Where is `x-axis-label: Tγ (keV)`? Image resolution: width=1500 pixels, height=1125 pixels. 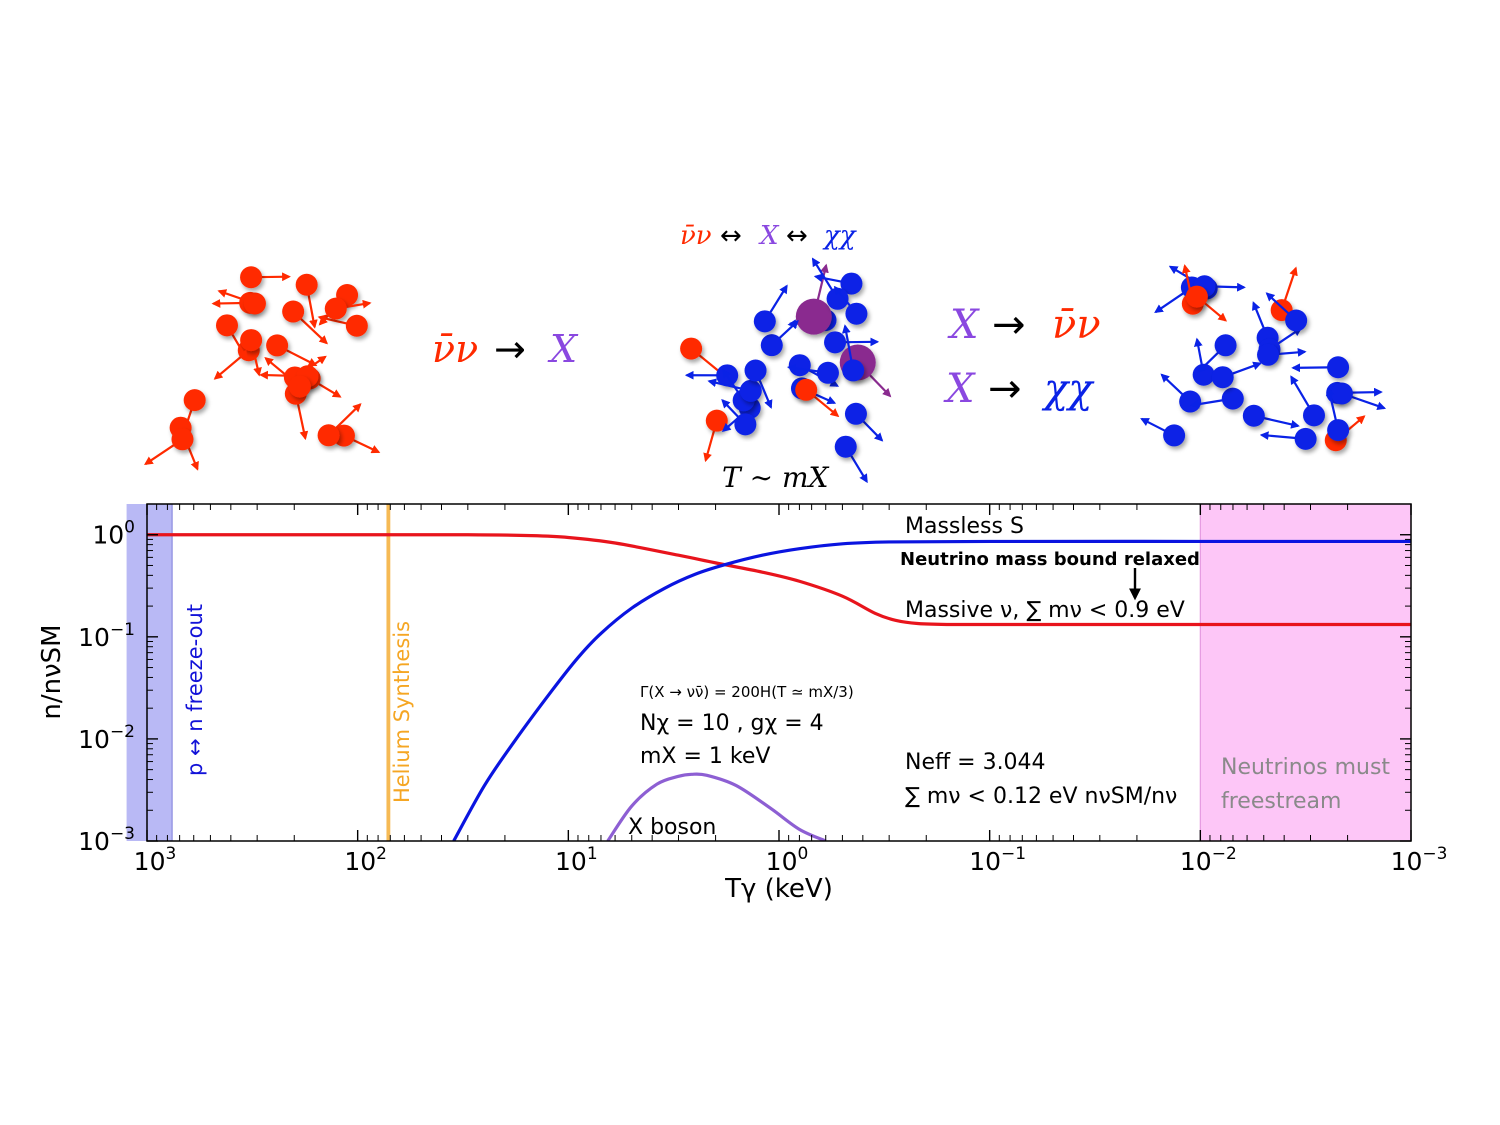 x-axis-label: Tγ (keV) is located at coordinates (778, 889).